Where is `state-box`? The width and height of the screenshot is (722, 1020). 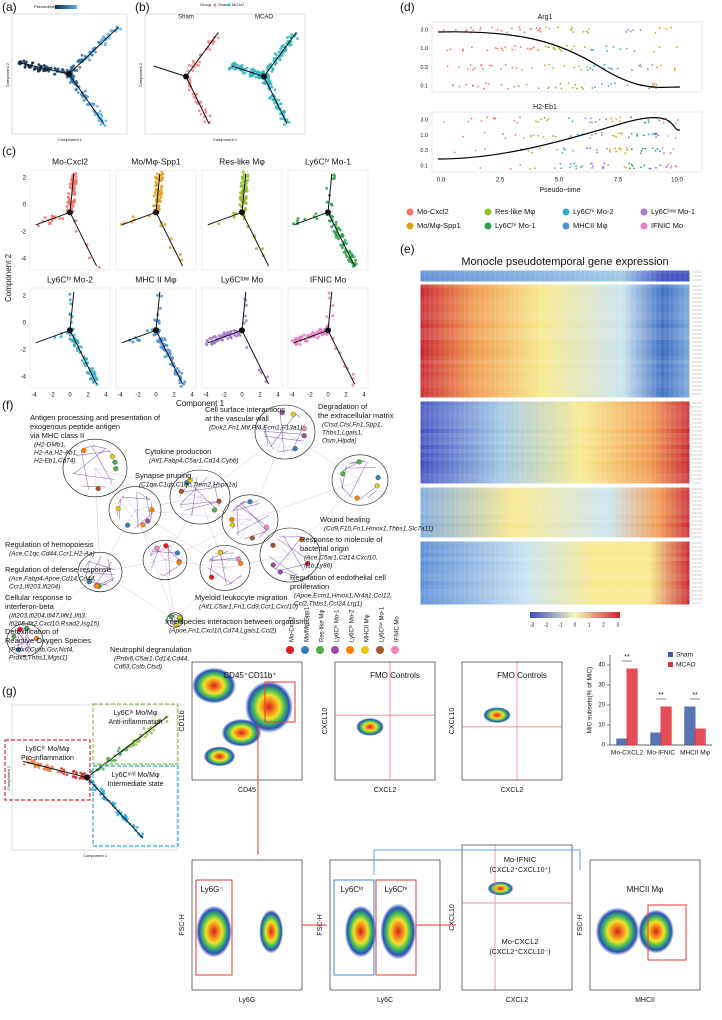
state-box is located at coordinates (135, 806).